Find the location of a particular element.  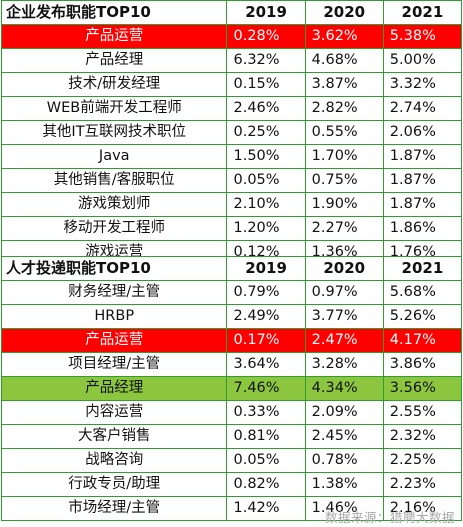

share-value-cell: 0.97% is located at coordinates (344, 292).